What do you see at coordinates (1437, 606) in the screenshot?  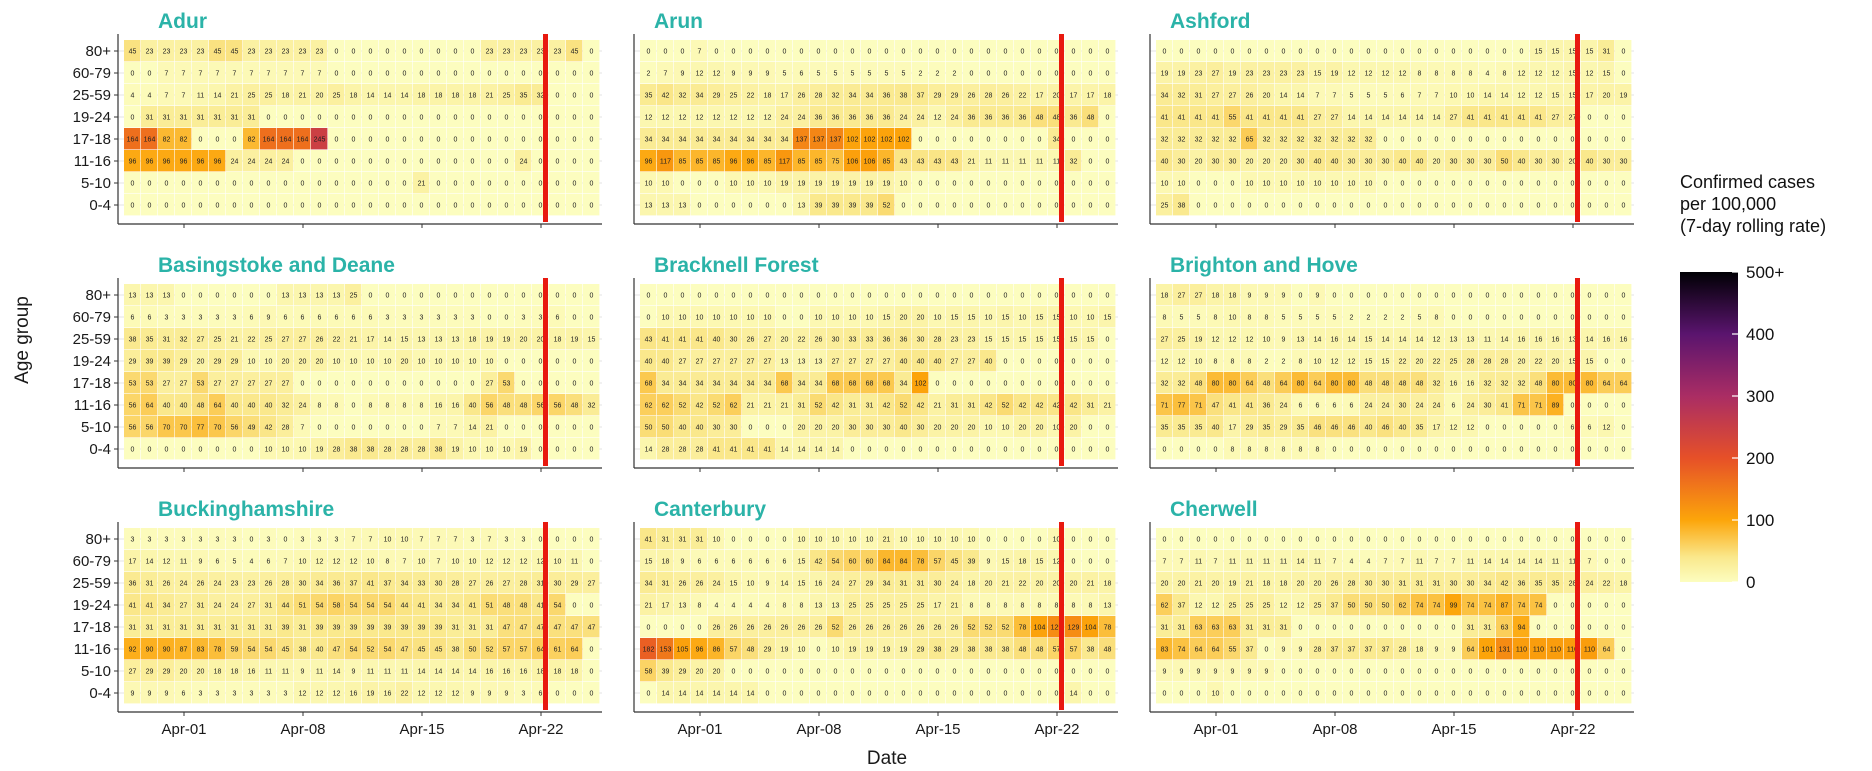 I see `cell-value: 74` at bounding box center [1437, 606].